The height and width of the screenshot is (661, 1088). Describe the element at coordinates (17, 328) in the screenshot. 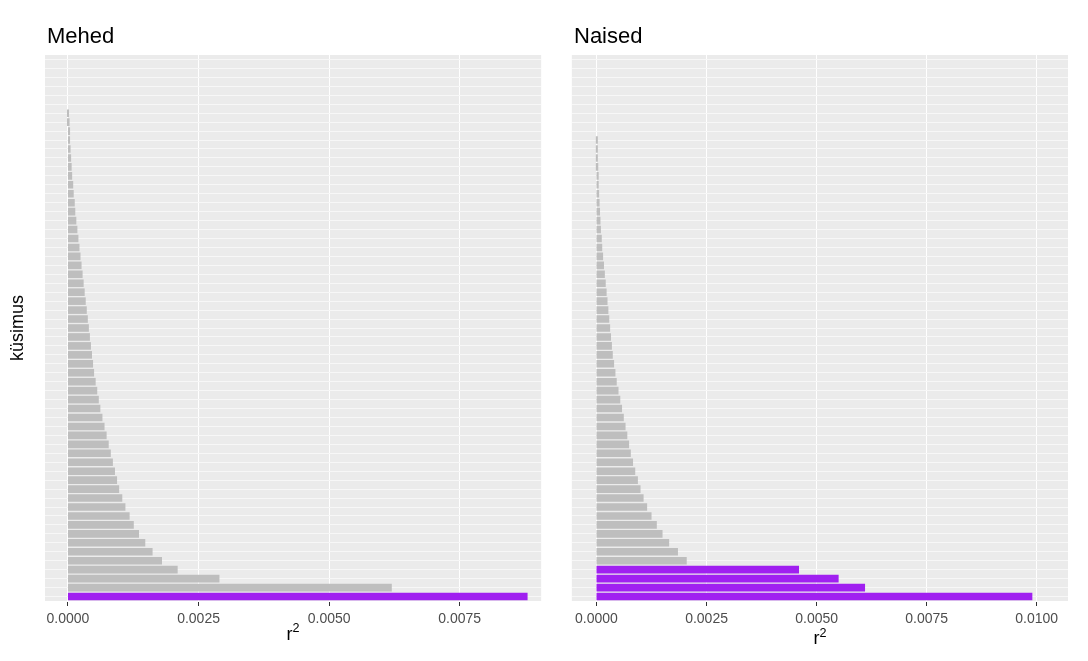

I see `y-axis-title: küsimus` at that location.